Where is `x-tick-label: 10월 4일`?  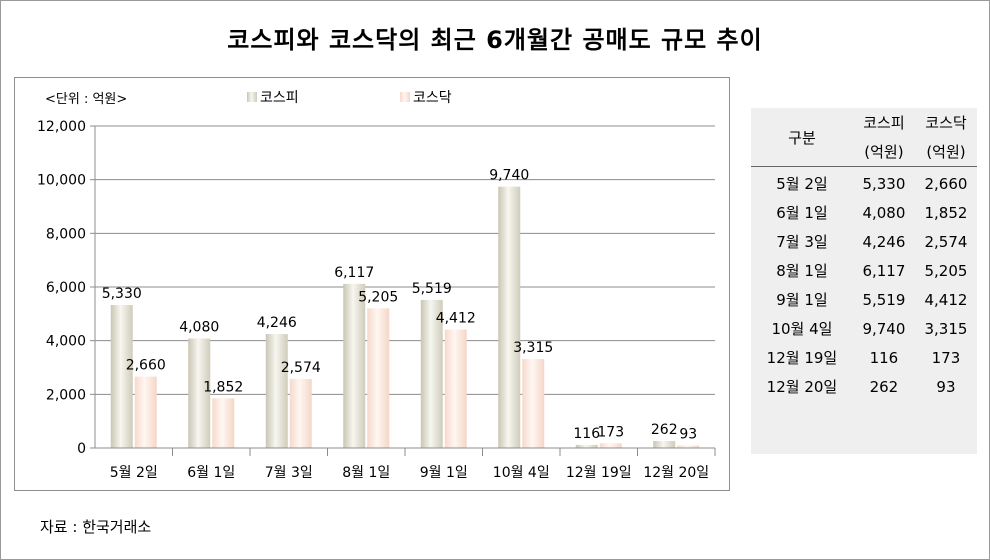
x-tick-label: 10월 4일 is located at coordinates (521, 473).